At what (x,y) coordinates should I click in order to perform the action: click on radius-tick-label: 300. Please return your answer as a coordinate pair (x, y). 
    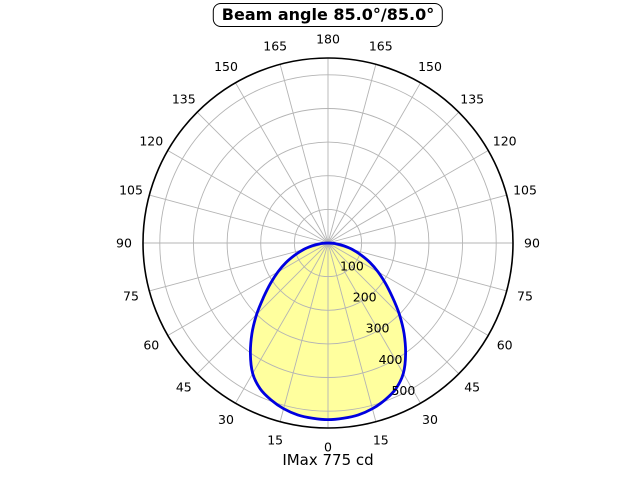
    Looking at the image, I should click on (378, 328).